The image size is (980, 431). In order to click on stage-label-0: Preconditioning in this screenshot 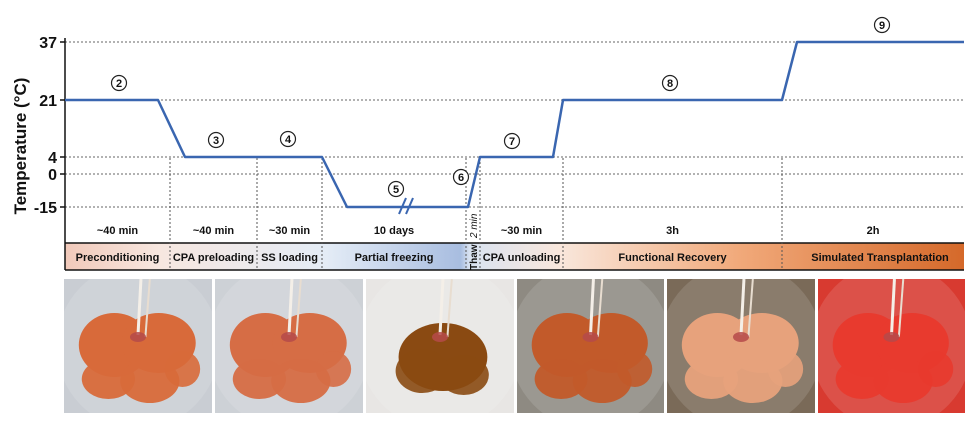, I will do `click(118, 258)`.